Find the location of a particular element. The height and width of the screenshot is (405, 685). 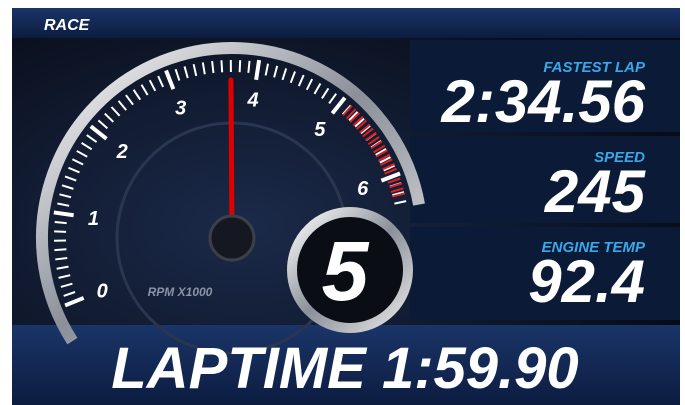

needle-hub is located at coordinates (232, 238).